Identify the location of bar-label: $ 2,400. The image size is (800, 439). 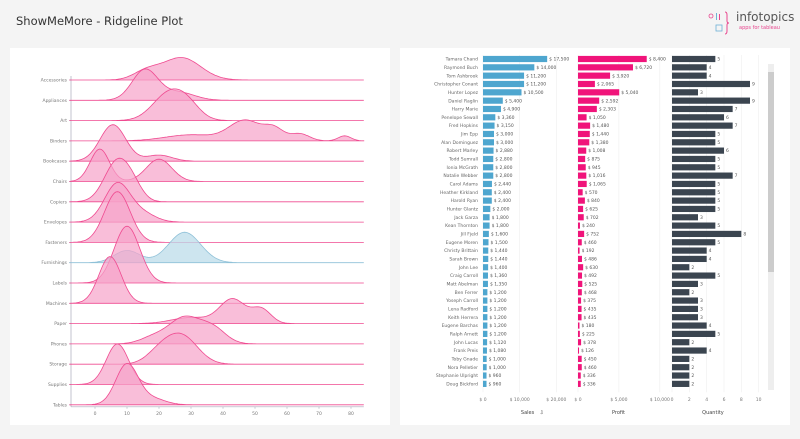
(502, 201).